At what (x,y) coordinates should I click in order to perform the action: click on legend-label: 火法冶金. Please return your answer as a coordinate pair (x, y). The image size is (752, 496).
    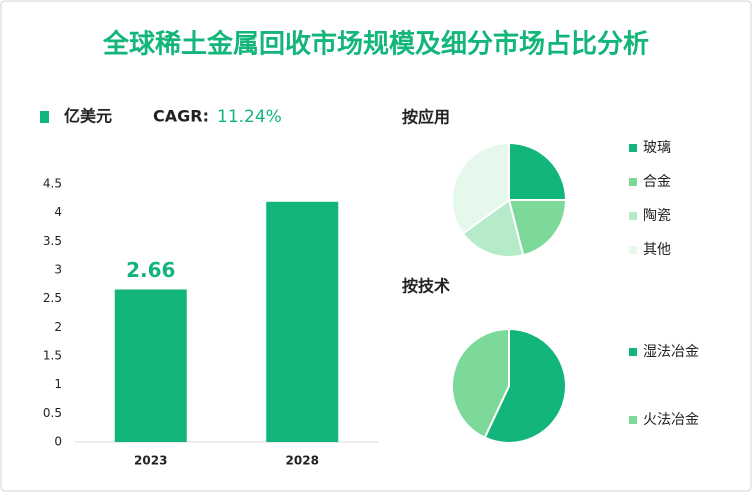
    Looking at the image, I should click on (671, 420).